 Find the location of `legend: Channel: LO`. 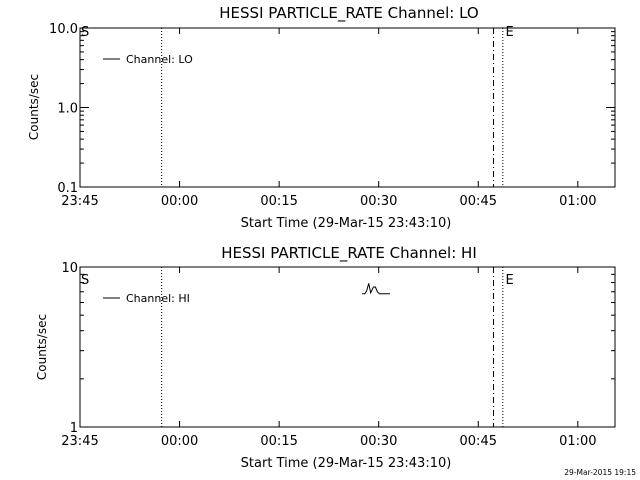

legend: Channel: LO is located at coordinates (148, 59).